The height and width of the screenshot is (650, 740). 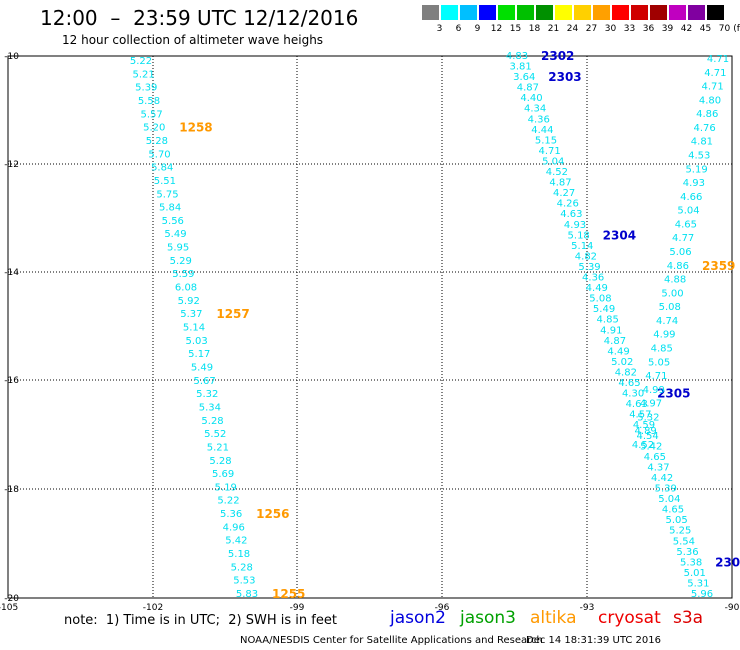 I want to click on pass-time-label: 1257, so click(x=232, y=314).